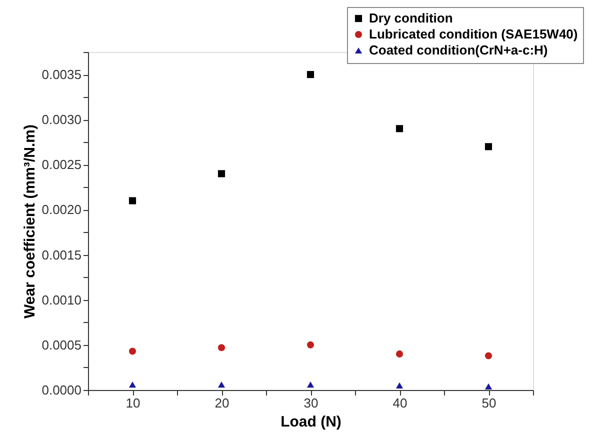 The height and width of the screenshot is (441, 611). What do you see at coordinates (62, 164) in the screenshot?
I see `y-tick-label: 0.0025` at bounding box center [62, 164].